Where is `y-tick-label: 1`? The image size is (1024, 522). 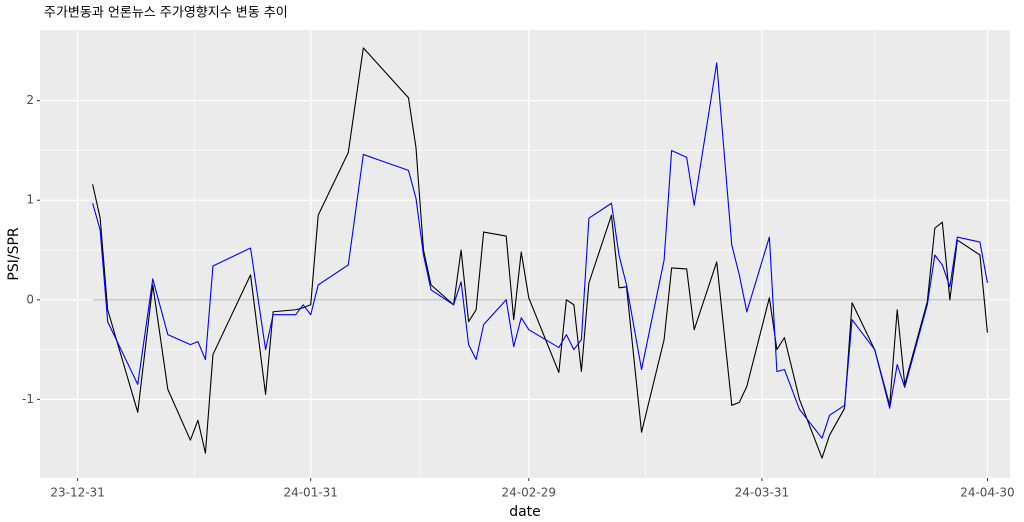 y-tick-label: 1 is located at coordinates (30, 200).